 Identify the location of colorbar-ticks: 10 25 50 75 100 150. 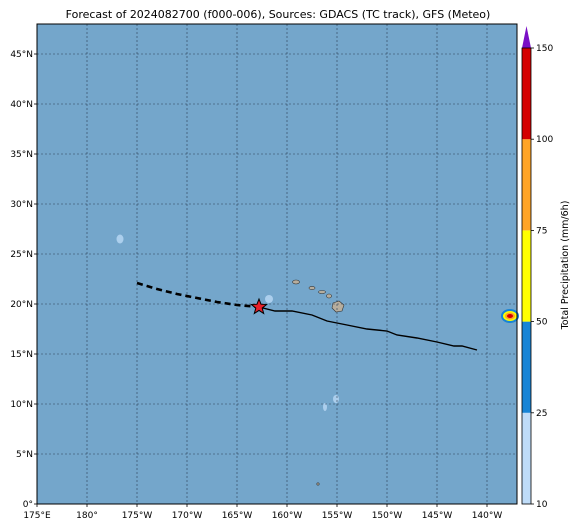
(542, 277).